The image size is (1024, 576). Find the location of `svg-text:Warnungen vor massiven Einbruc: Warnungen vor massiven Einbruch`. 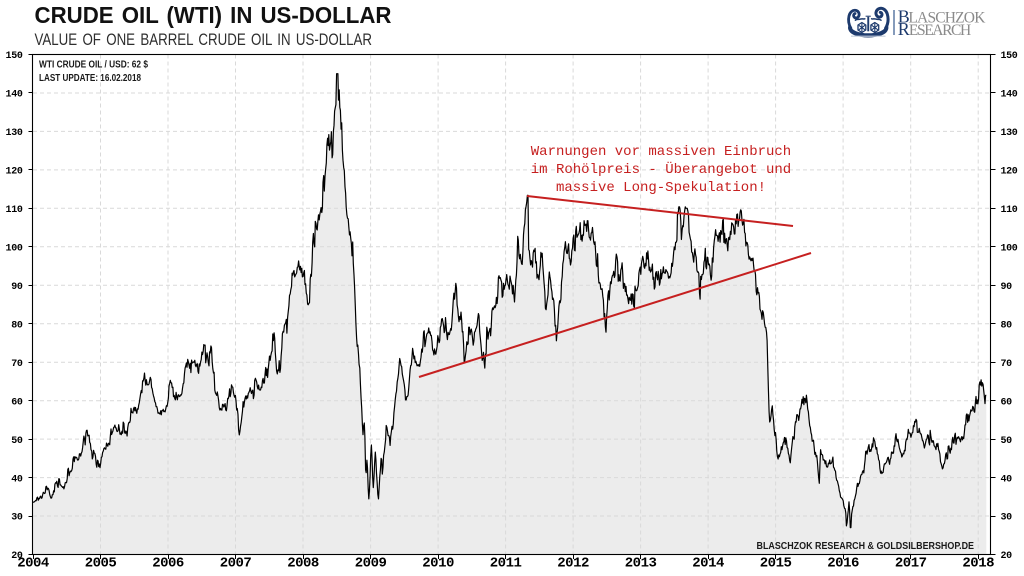

svg-text:Warnungen vor massiven Einbruc: Warnungen vor massiven Einbruch is located at coordinates (661, 152).